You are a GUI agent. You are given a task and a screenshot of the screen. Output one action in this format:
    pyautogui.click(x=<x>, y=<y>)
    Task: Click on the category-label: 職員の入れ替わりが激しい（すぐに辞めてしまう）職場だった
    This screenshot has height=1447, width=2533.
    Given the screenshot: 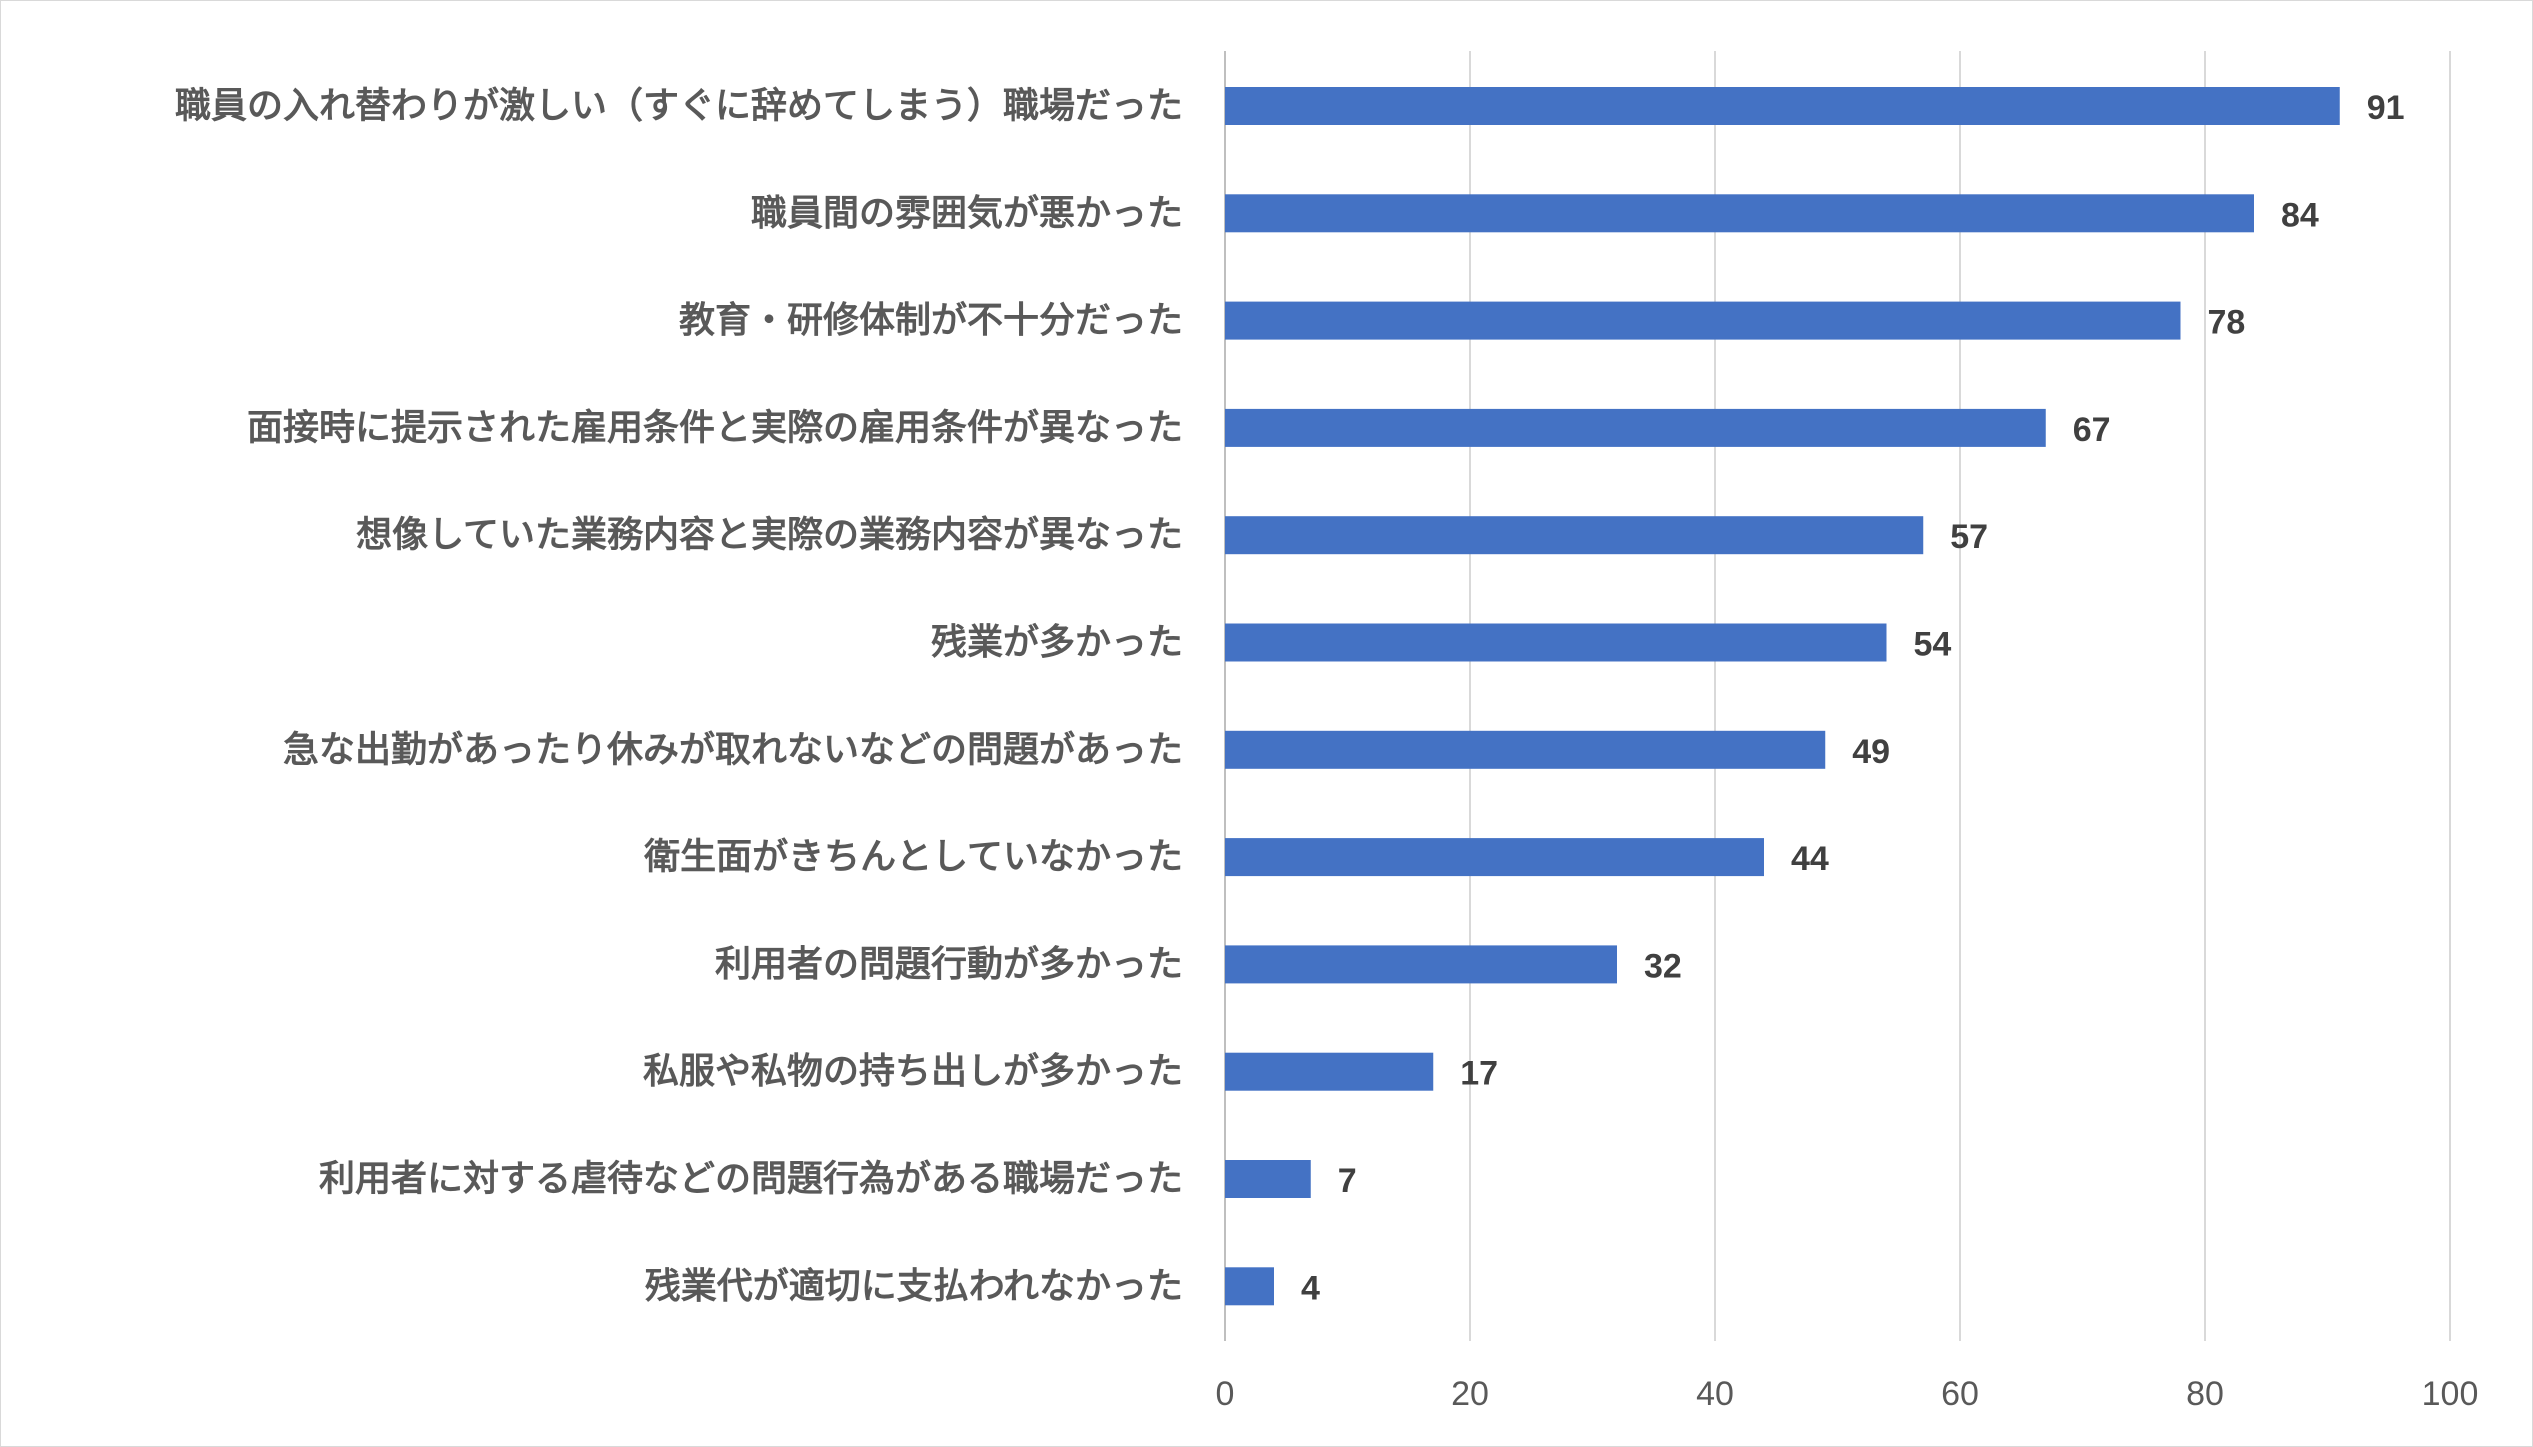 What is the action you would take?
    pyautogui.click(x=679, y=106)
    